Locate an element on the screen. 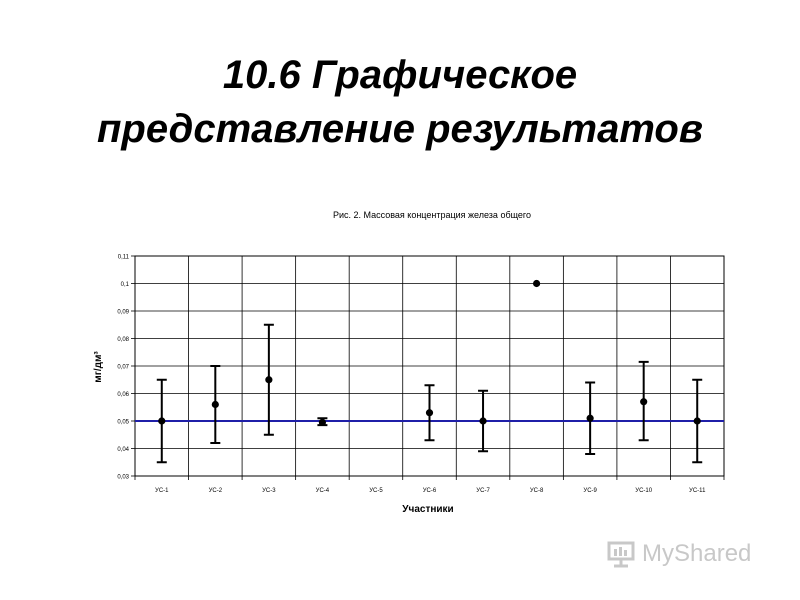  x-tick-label: УС-8 is located at coordinates (537, 491).